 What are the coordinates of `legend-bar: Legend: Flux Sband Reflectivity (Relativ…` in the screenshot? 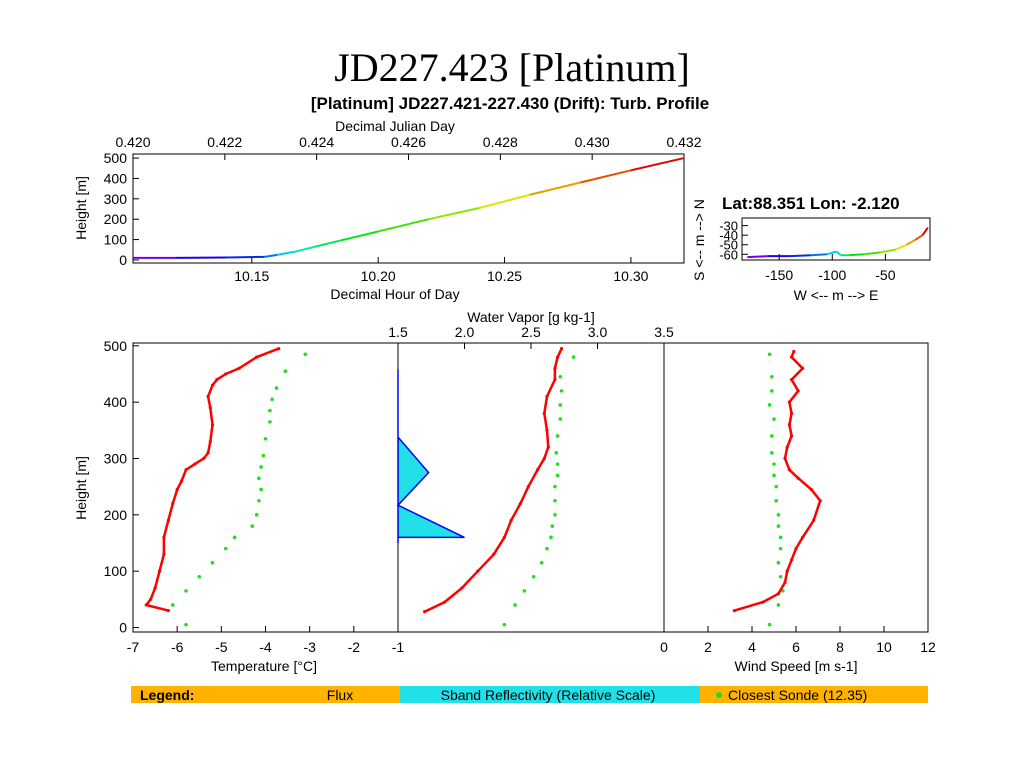 It's located at (529, 694).